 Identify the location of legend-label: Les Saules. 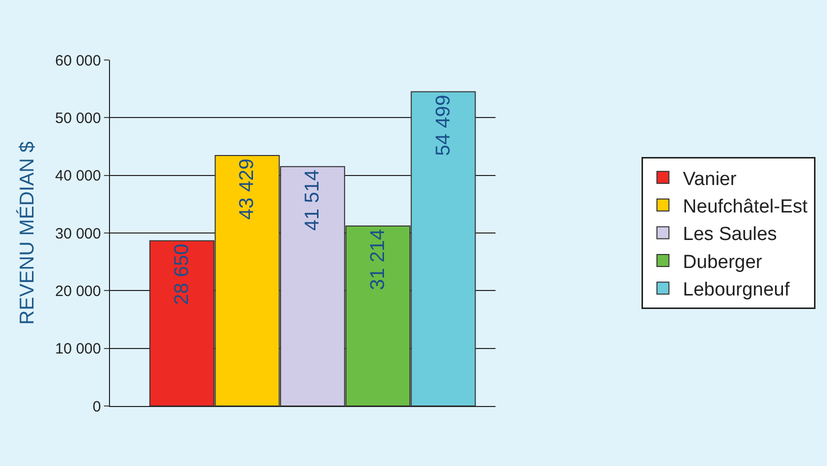
(729, 235).